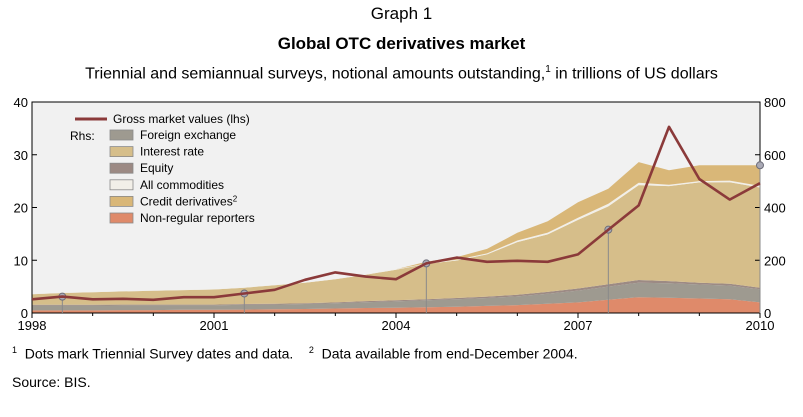 The image size is (803, 417). I want to click on left-axis-tick-label: 30, so click(21, 155).